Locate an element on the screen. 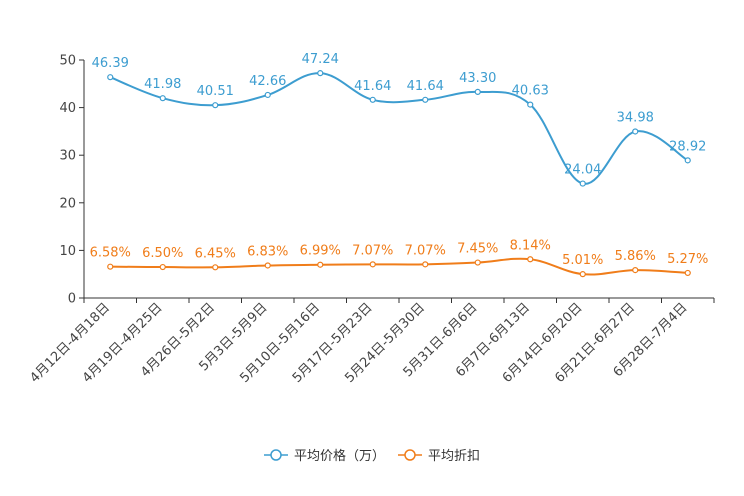  data-label-price: 41.98 is located at coordinates (162, 84).